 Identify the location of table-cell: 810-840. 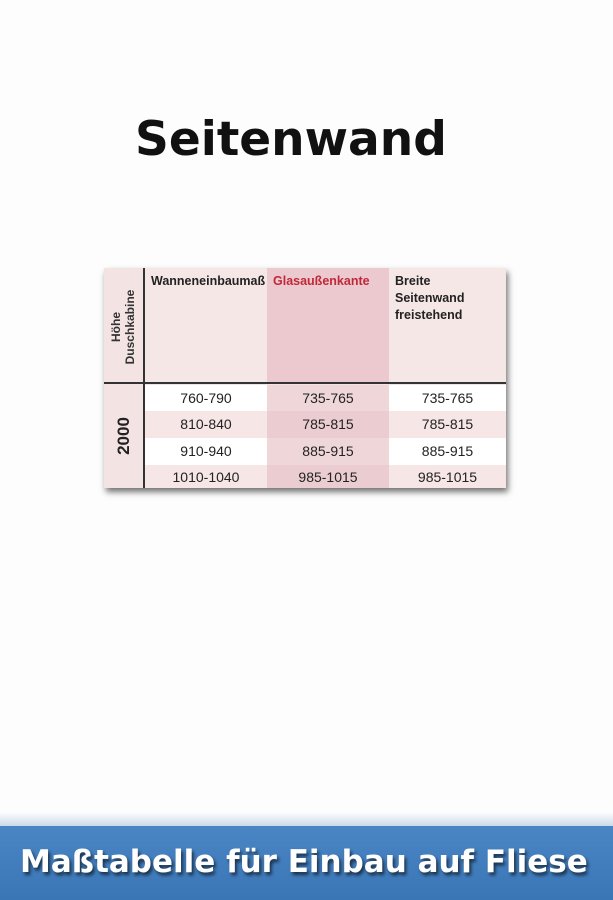
(206, 424).